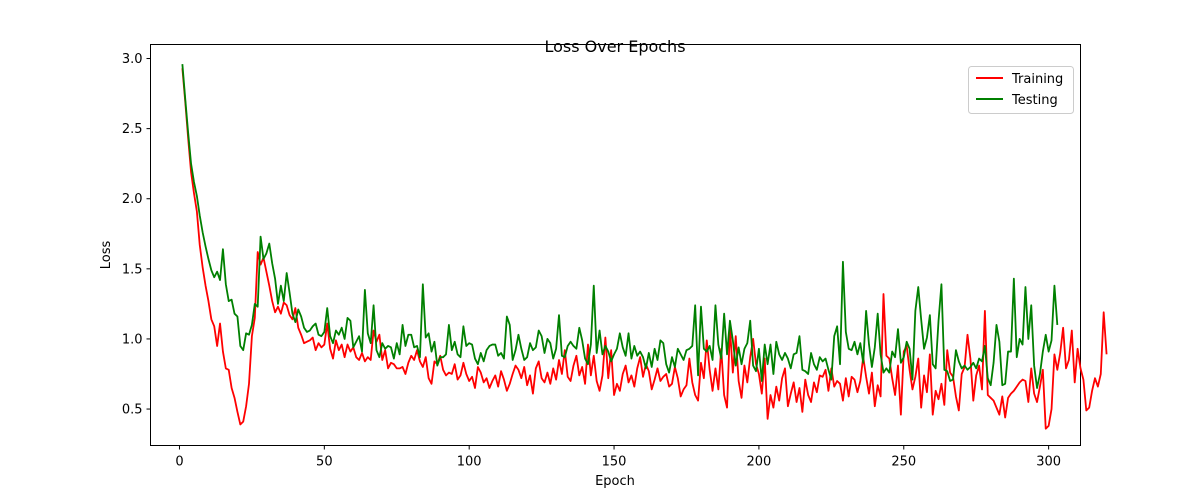 This screenshot has width=1200, height=500. Describe the element at coordinates (758, 462) in the screenshot. I see `x-tick-label: 200` at that location.